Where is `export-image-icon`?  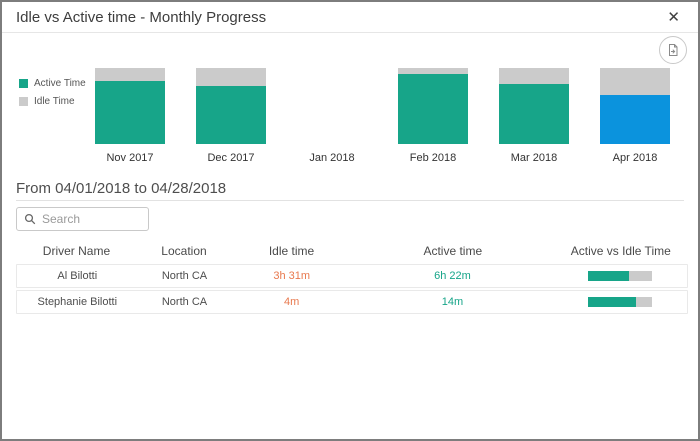 export-image-icon is located at coordinates (673, 50).